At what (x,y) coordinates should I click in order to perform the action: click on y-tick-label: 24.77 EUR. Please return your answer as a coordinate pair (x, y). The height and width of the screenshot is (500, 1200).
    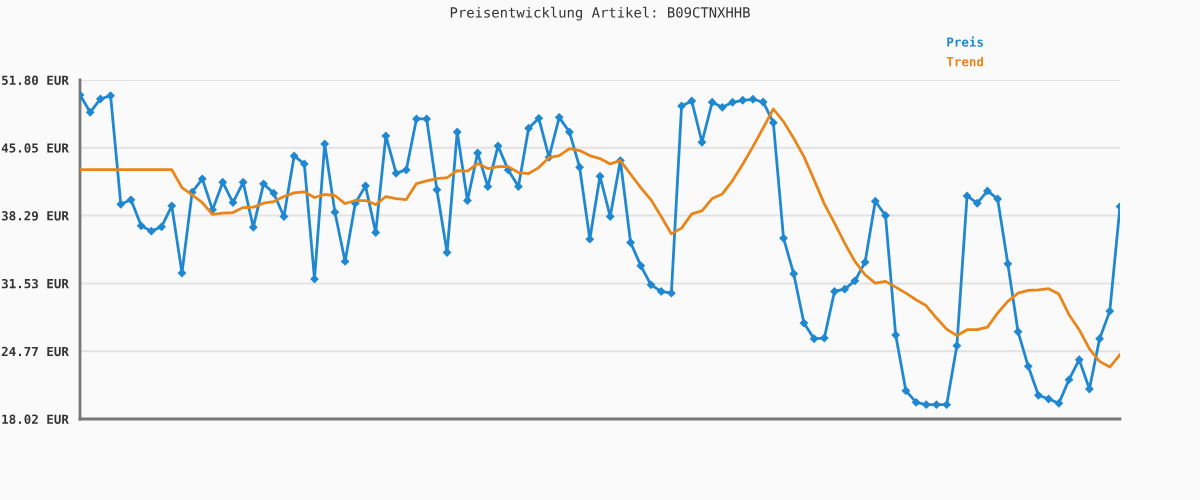
    Looking at the image, I should click on (35, 351).